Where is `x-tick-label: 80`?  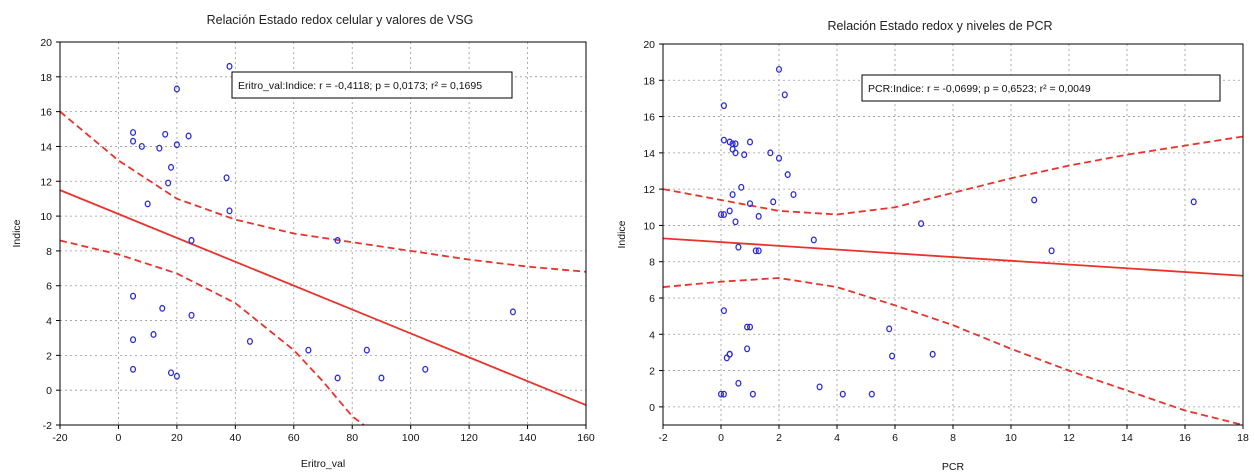 x-tick-label: 80 is located at coordinates (352, 438).